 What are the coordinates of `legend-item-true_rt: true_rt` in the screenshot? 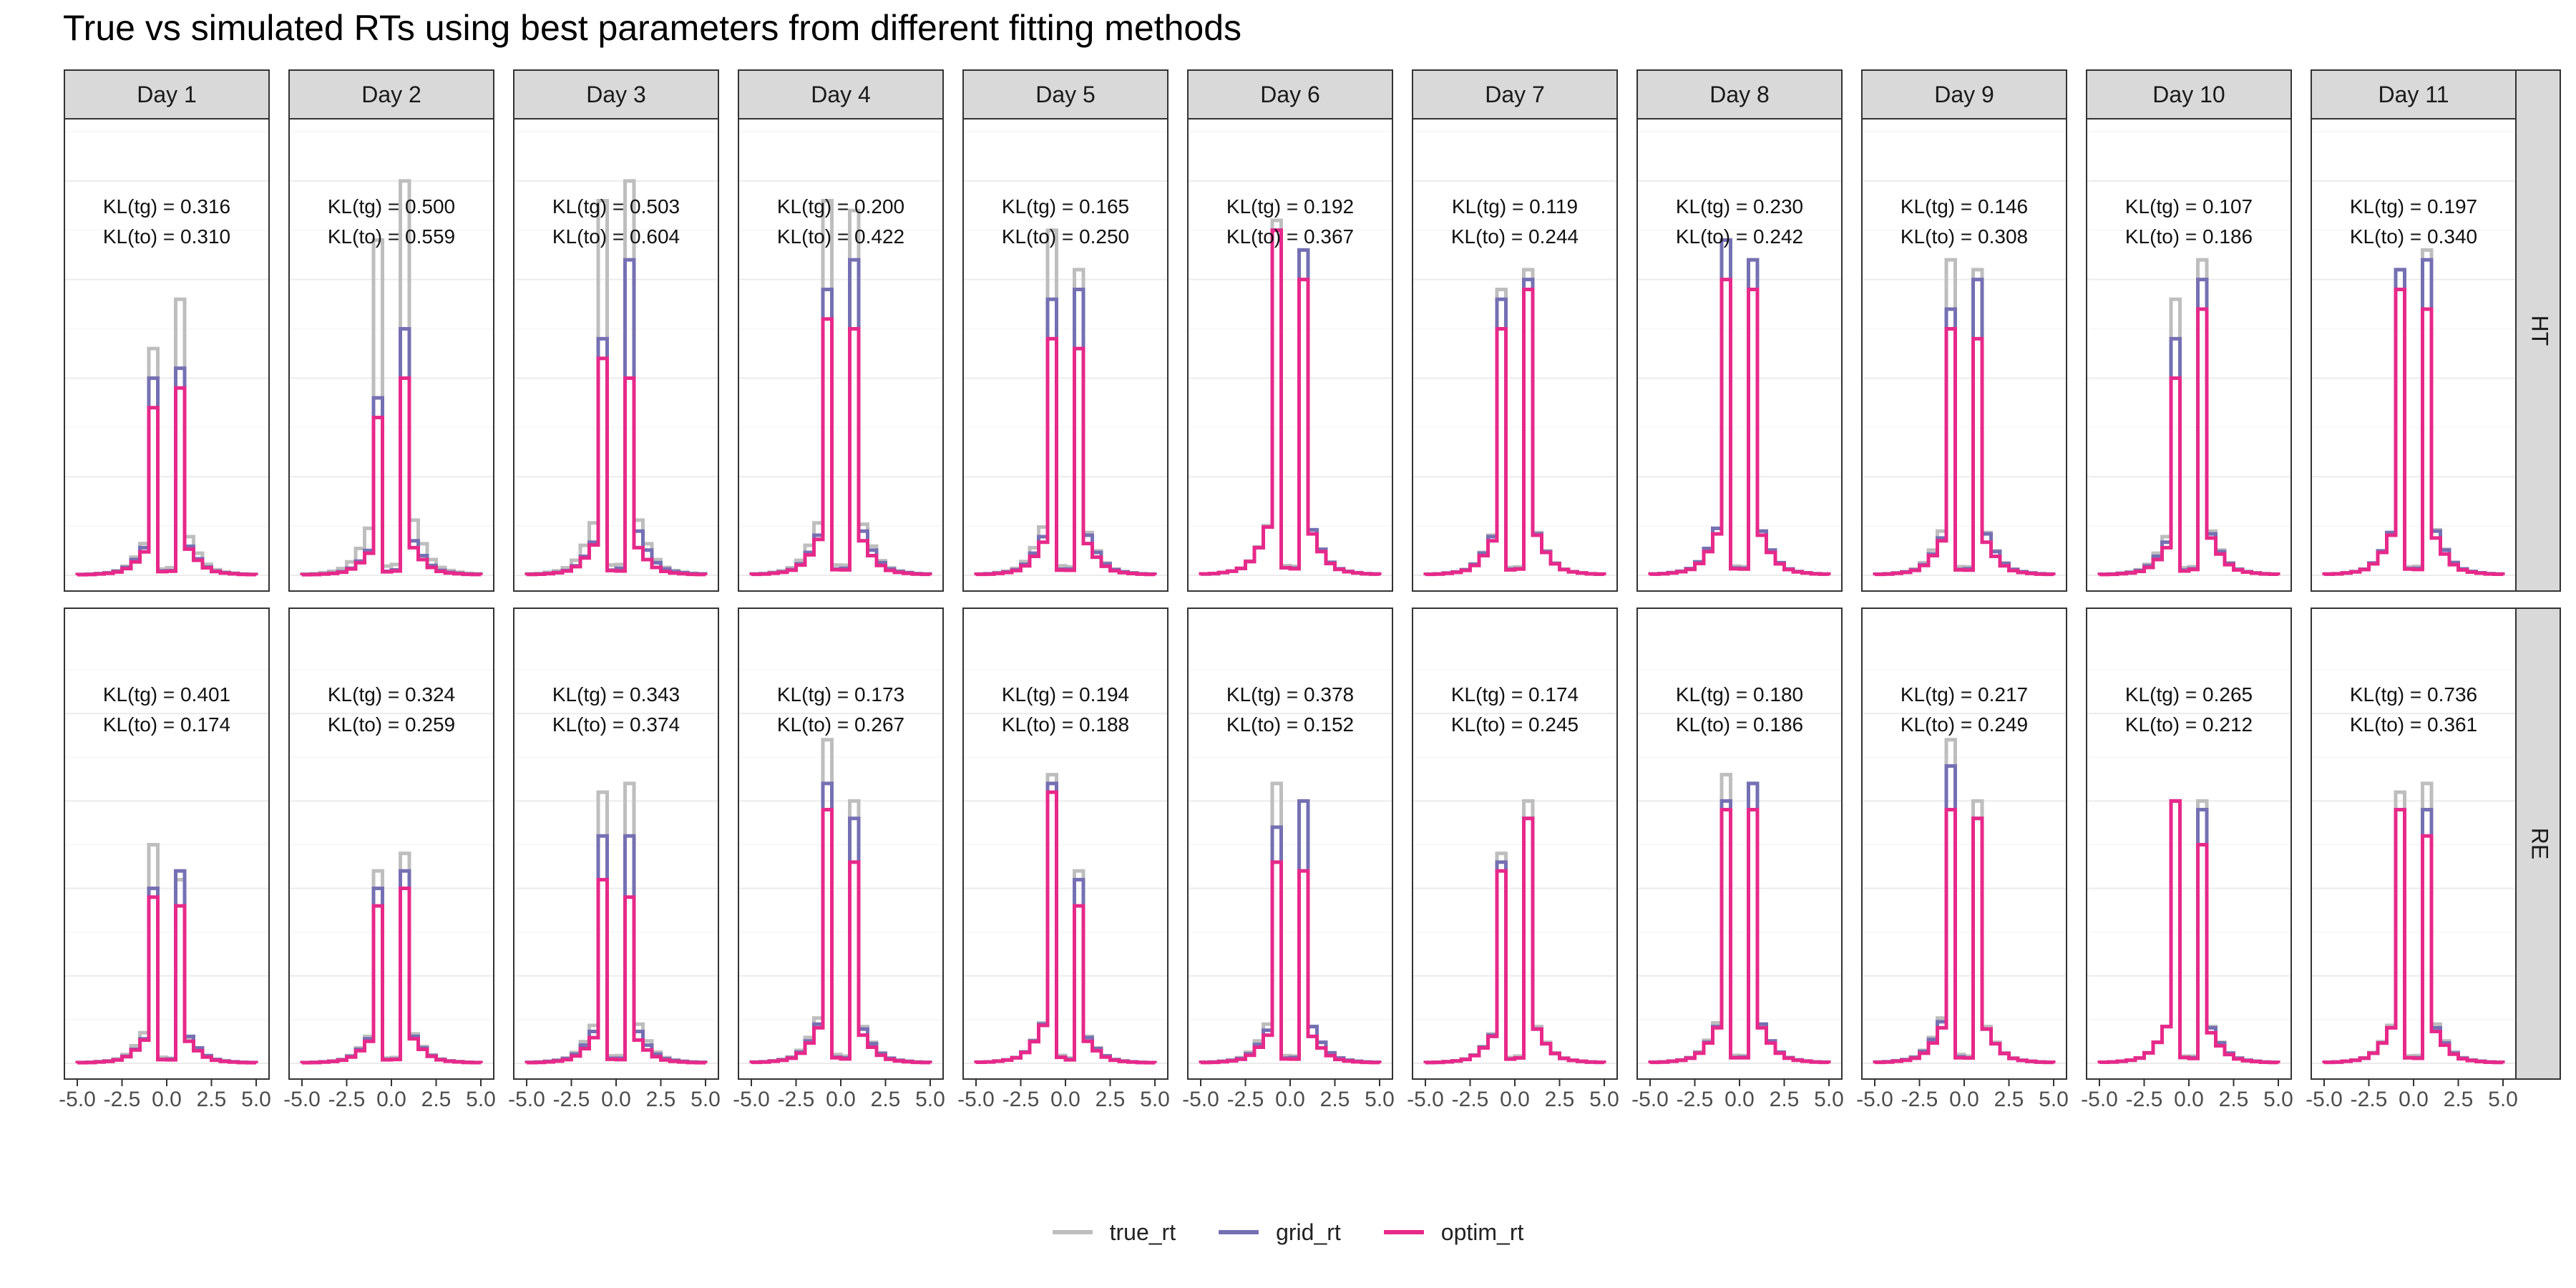 It's located at (1114, 1232).